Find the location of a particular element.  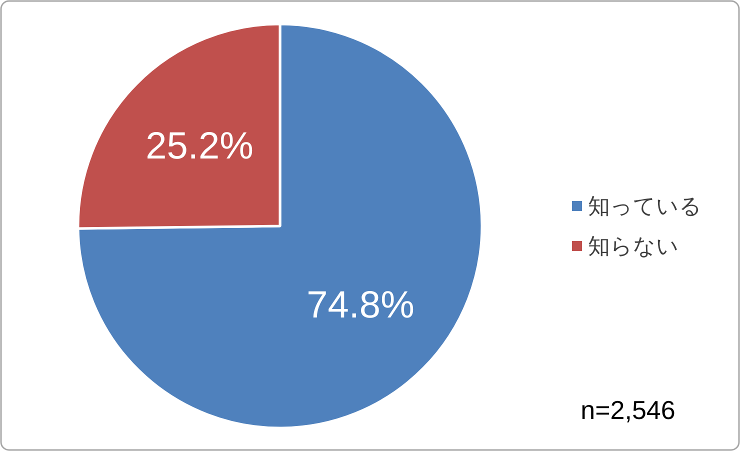

legend-label: 知らない is located at coordinates (633, 246).